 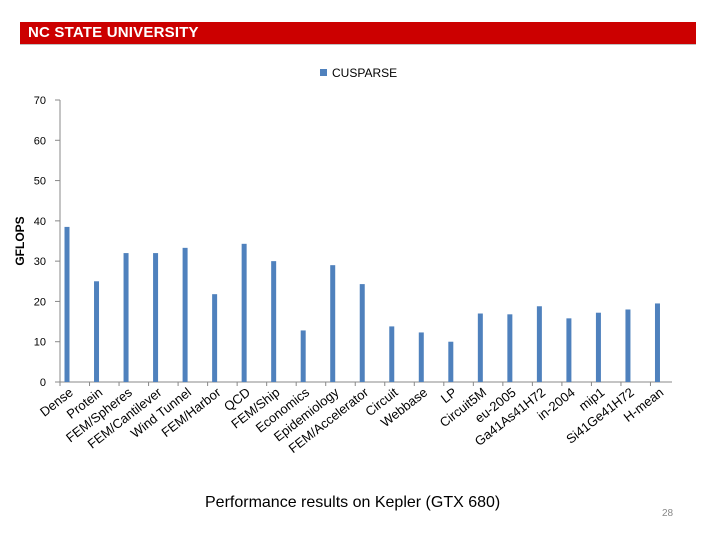 What do you see at coordinates (364, 73) in the screenshot?
I see `legend-label: CUSPARSE` at bounding box center [364, 73].